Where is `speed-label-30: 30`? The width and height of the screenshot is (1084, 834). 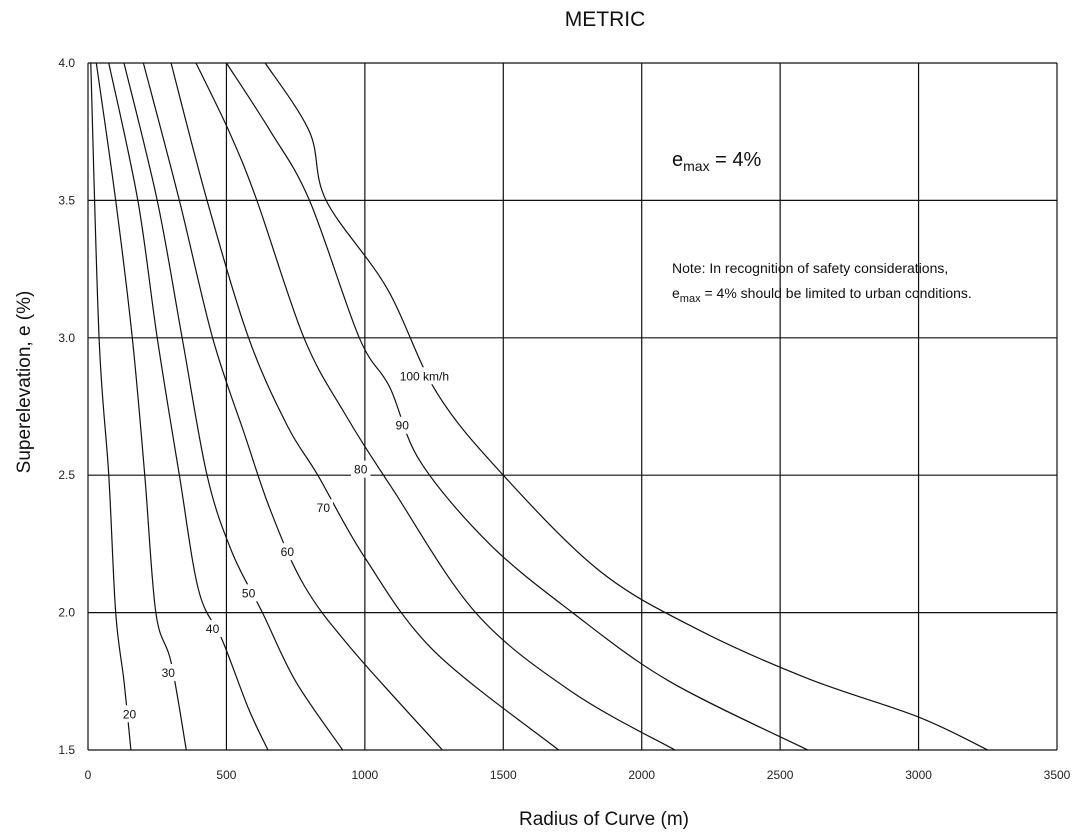 speed-label-30: 30 is located at coordinates (169, 673).